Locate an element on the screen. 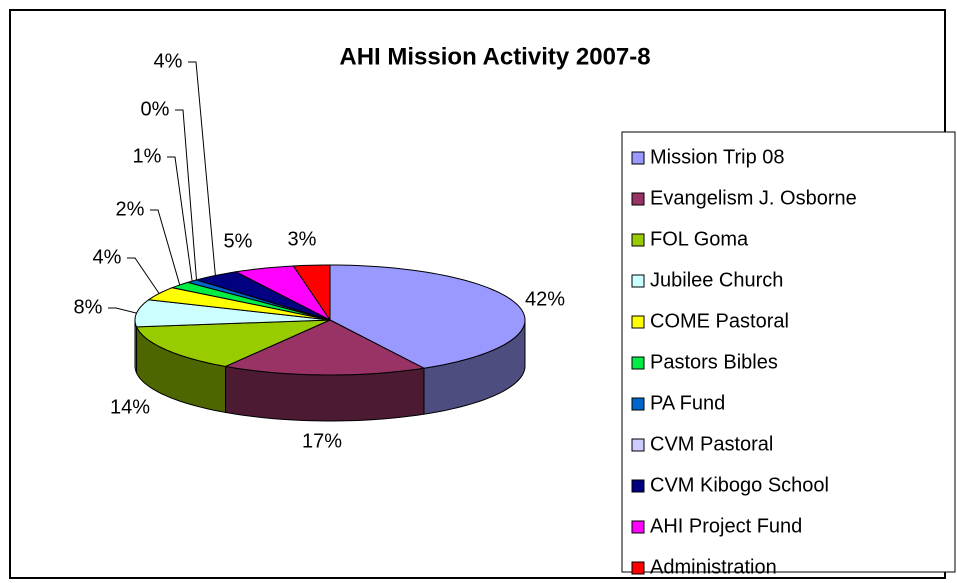 This screenshot has width=957, height=583. pie-side is located at coordinates (136, 346).